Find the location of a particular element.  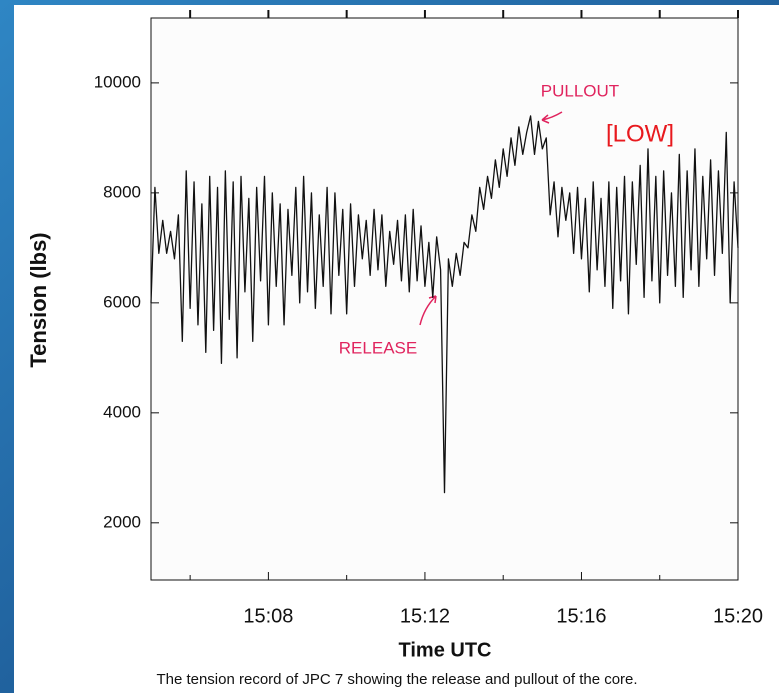

annotation: RELEASE is located at coordinates (378, 347).